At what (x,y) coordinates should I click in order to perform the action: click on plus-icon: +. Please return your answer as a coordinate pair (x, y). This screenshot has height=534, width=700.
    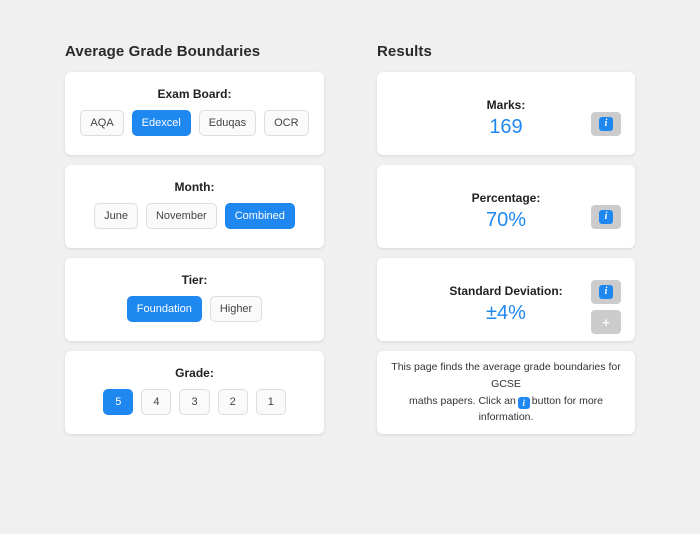
    Looking at the image, I should click on (606, 322).